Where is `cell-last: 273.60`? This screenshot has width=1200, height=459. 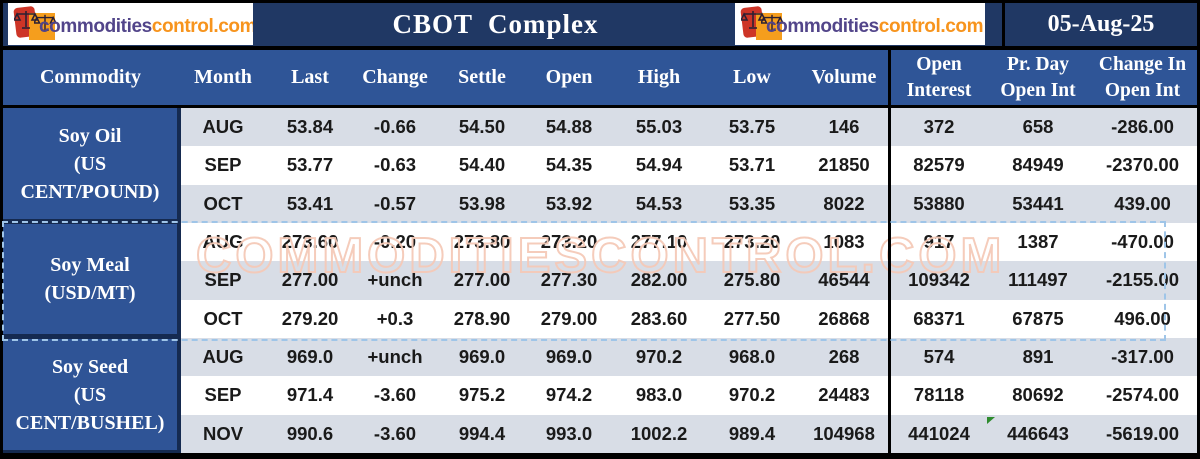 cell-last: 273.60 is located at coordinates (310, 242).